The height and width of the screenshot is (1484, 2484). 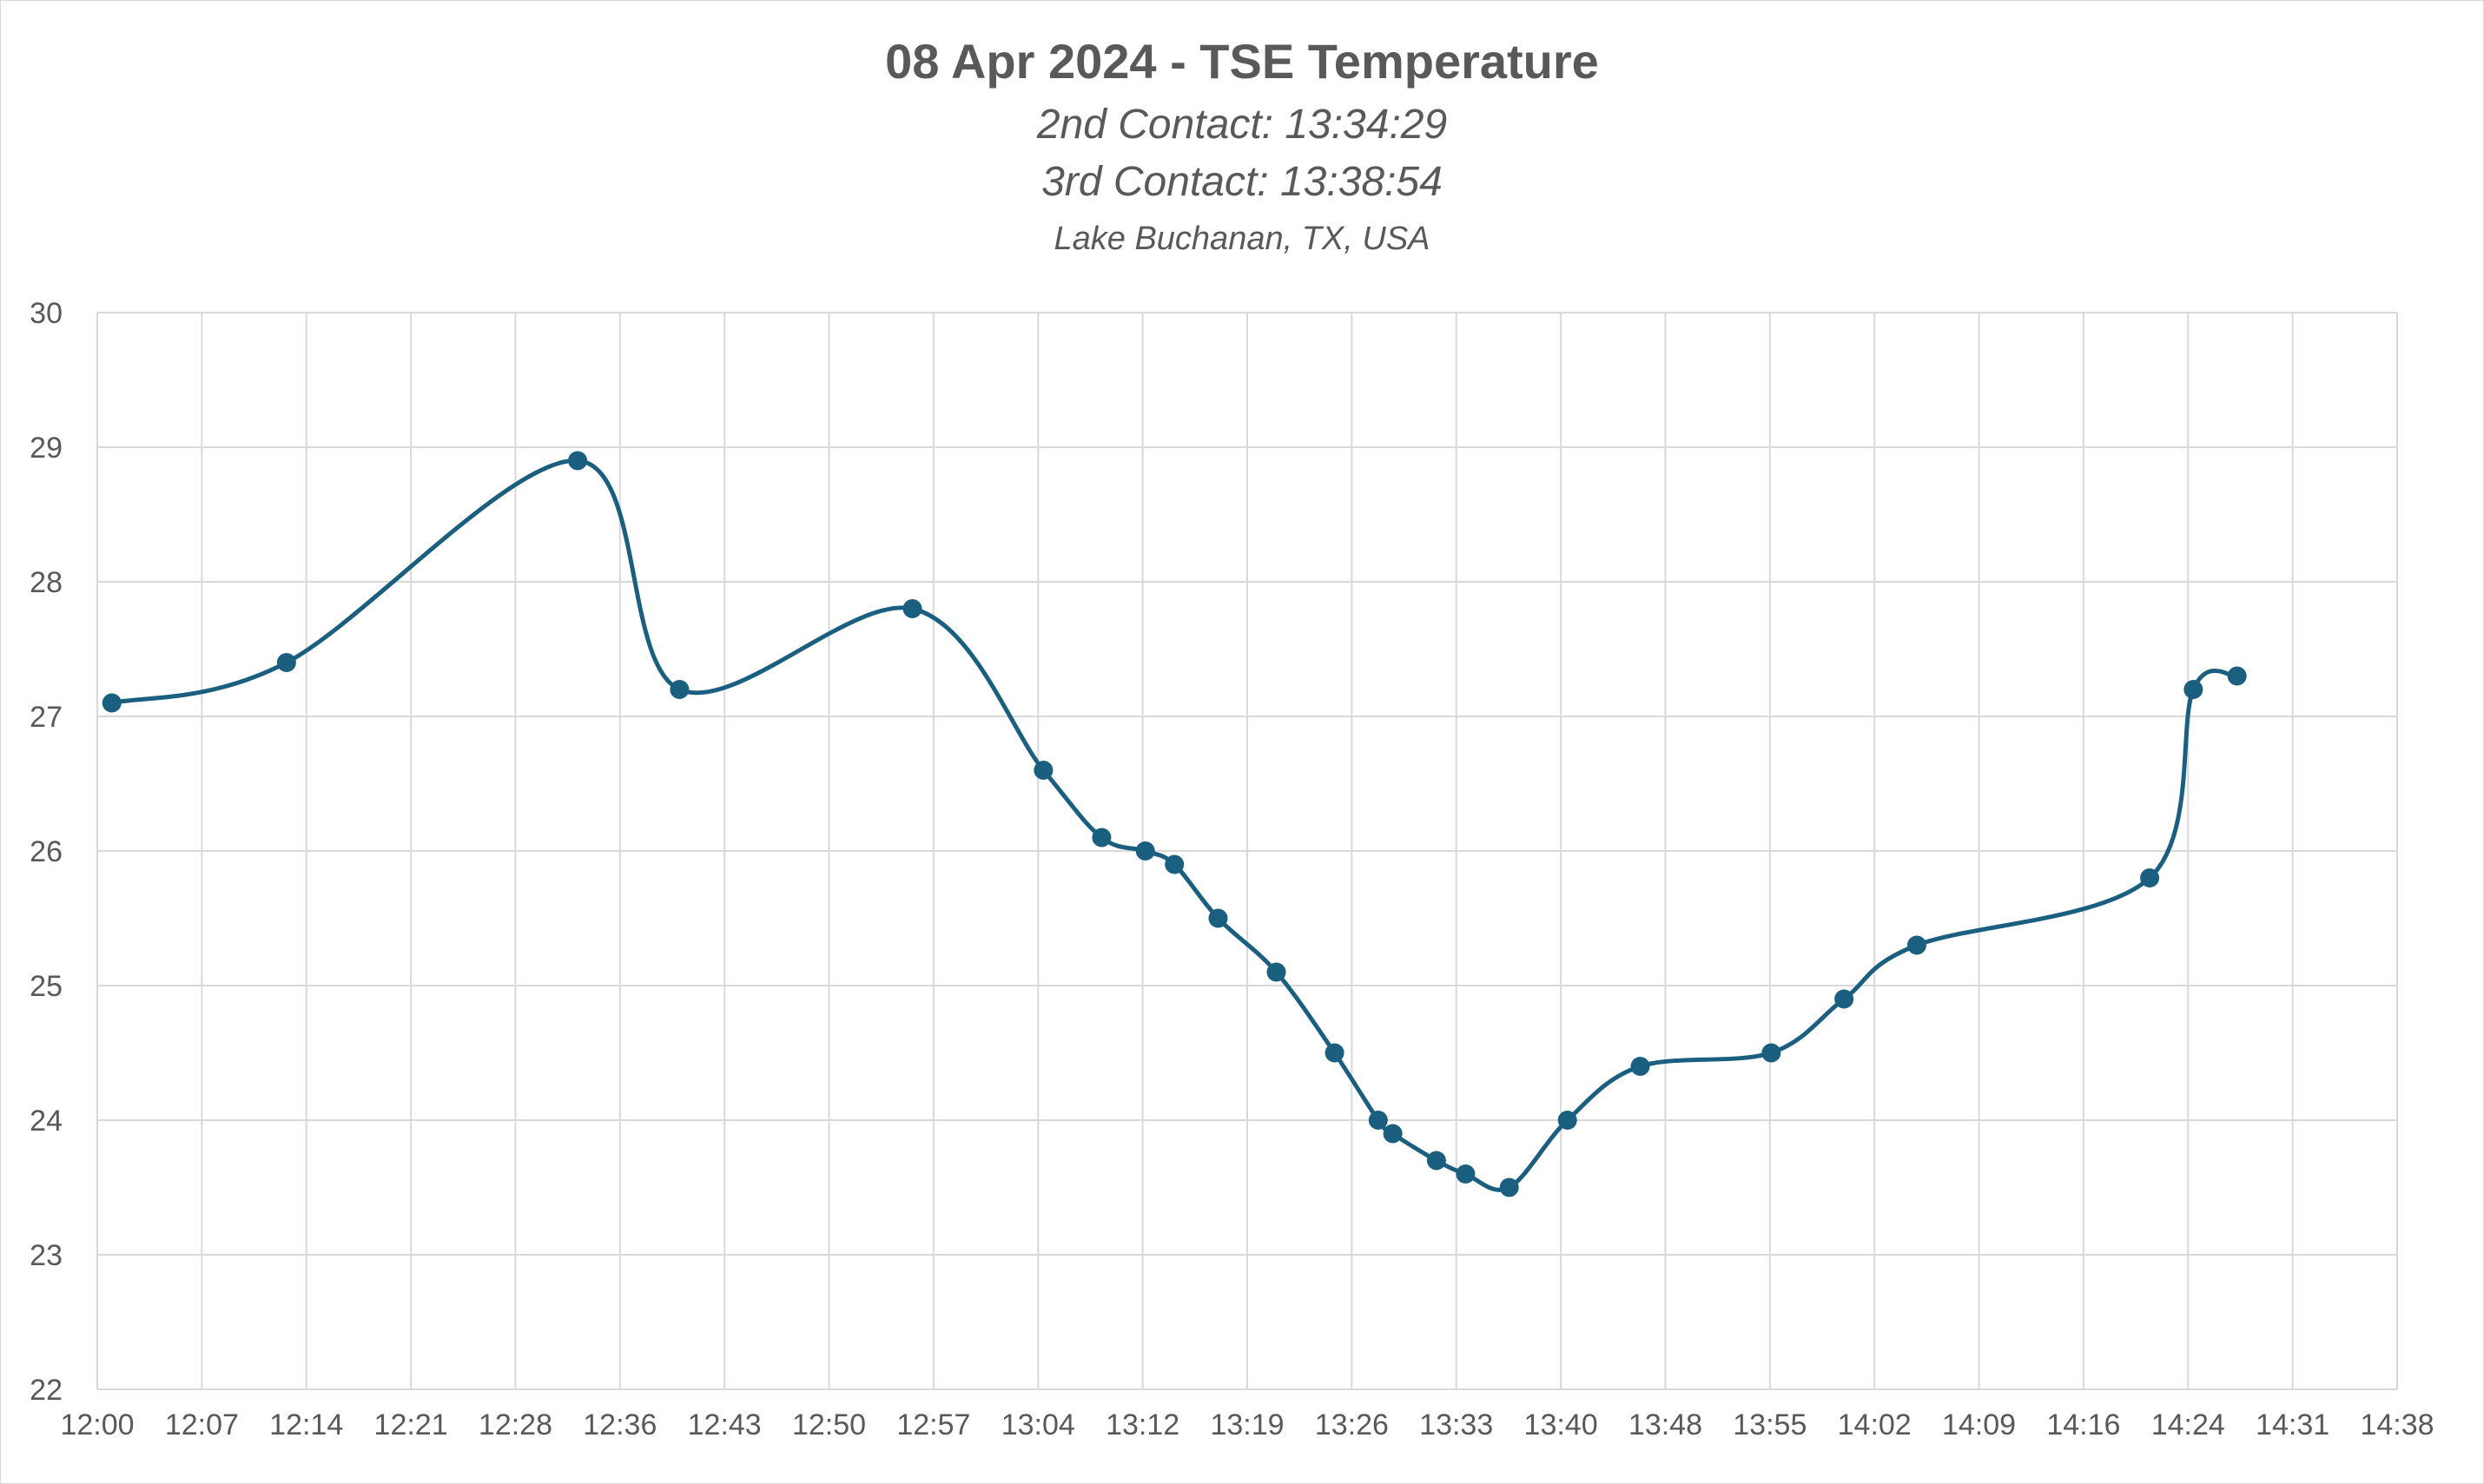 What do you see at coordinates (411, 1424) in the screenshot?
I see `x-tick-label: 12:21` at bounding box center [411, 1424].